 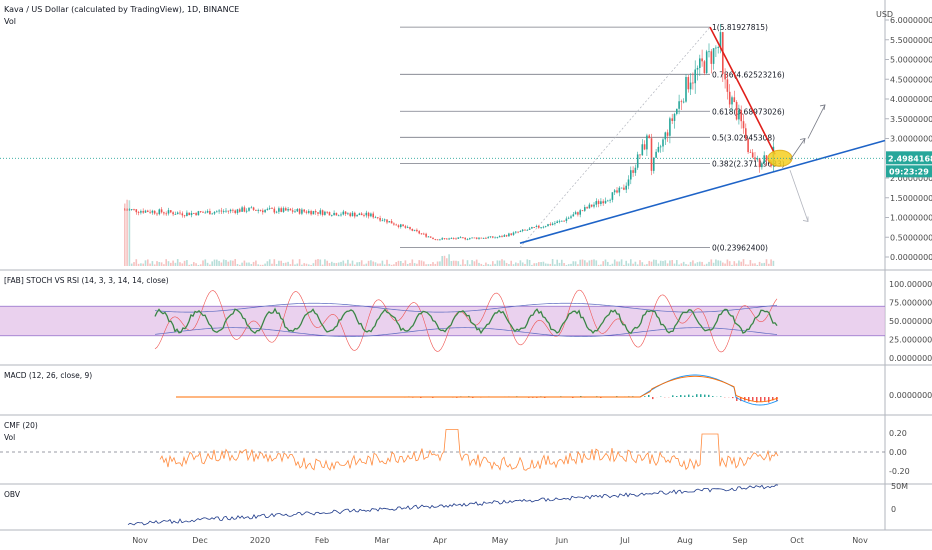 I want to click on cmf-line, so click(x=442, y=450).